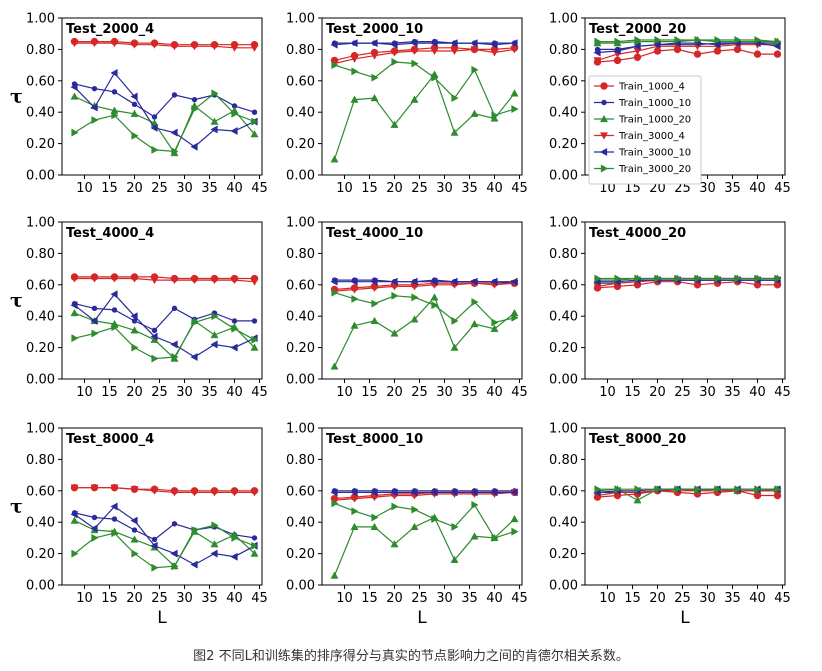 The width and height of the screenshot is (822, 671). I want to click on panel-title: Test_4000_4, so click(110, 233).